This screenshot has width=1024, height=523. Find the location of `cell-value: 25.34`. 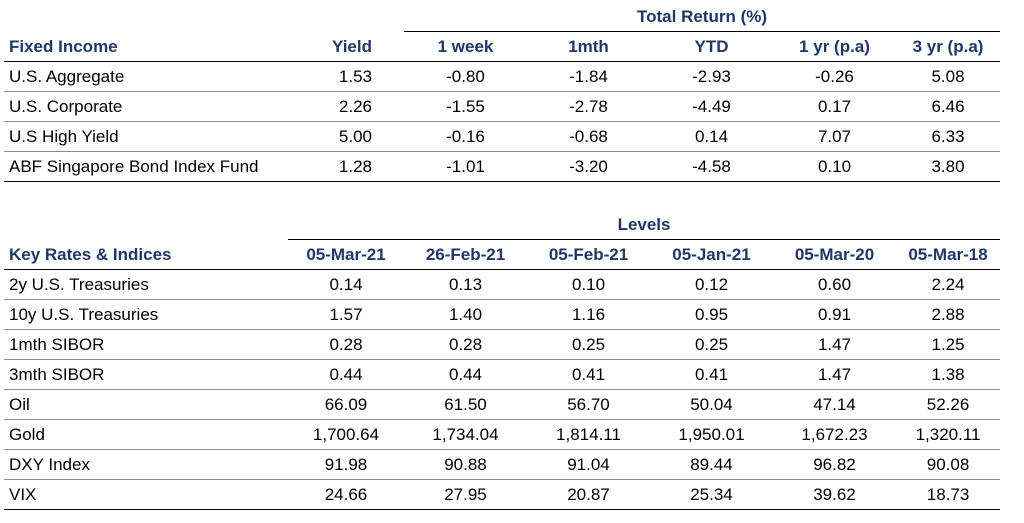

cell-value: 25.34 is located at coordinates (711, 494).